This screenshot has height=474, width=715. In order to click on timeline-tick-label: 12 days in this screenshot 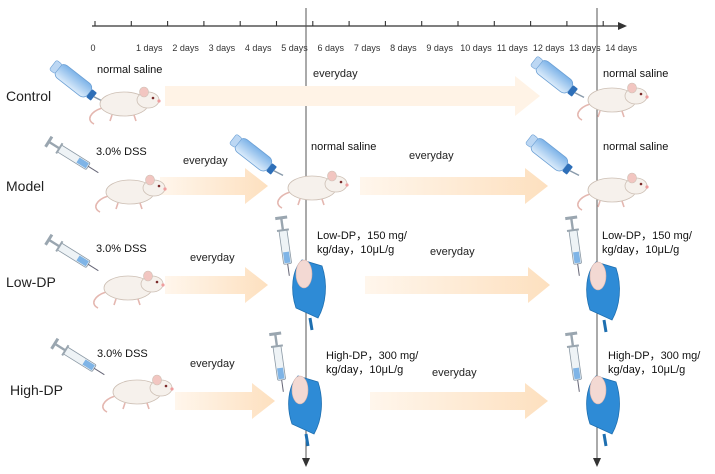, I will do `click(549, 48)`.